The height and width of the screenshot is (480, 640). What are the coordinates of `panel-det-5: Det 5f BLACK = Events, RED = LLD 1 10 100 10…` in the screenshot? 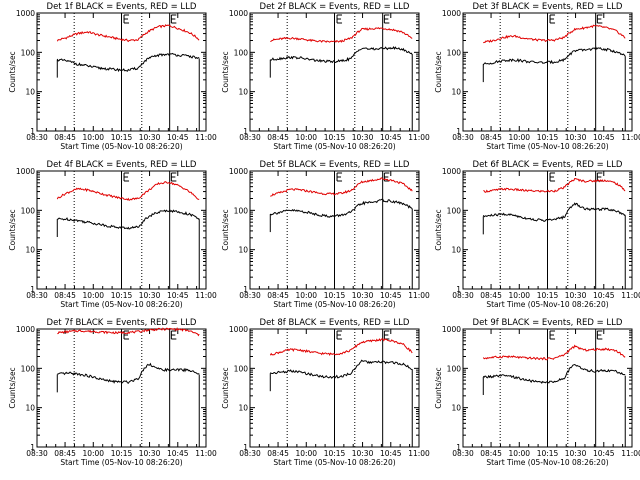 It's located at (325, 234).